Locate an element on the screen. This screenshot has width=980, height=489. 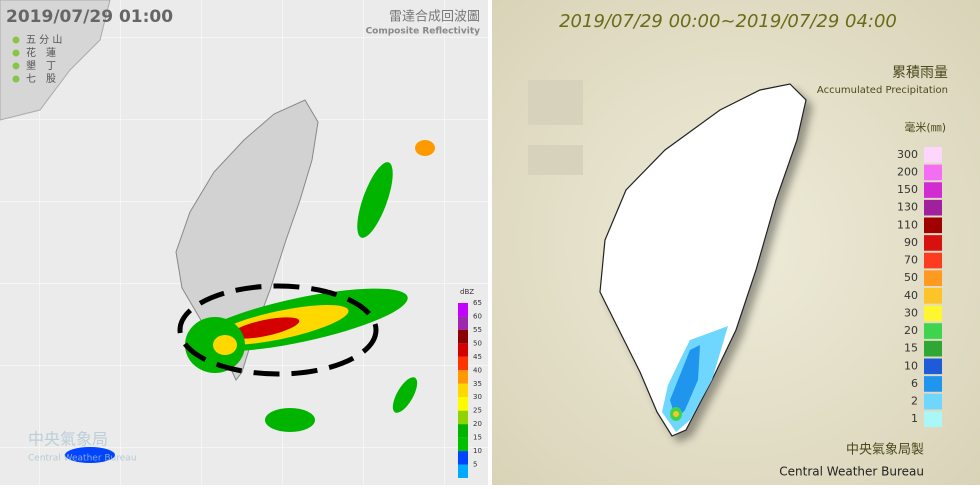
rain-label: 150 is located at coordinates (907, 189).